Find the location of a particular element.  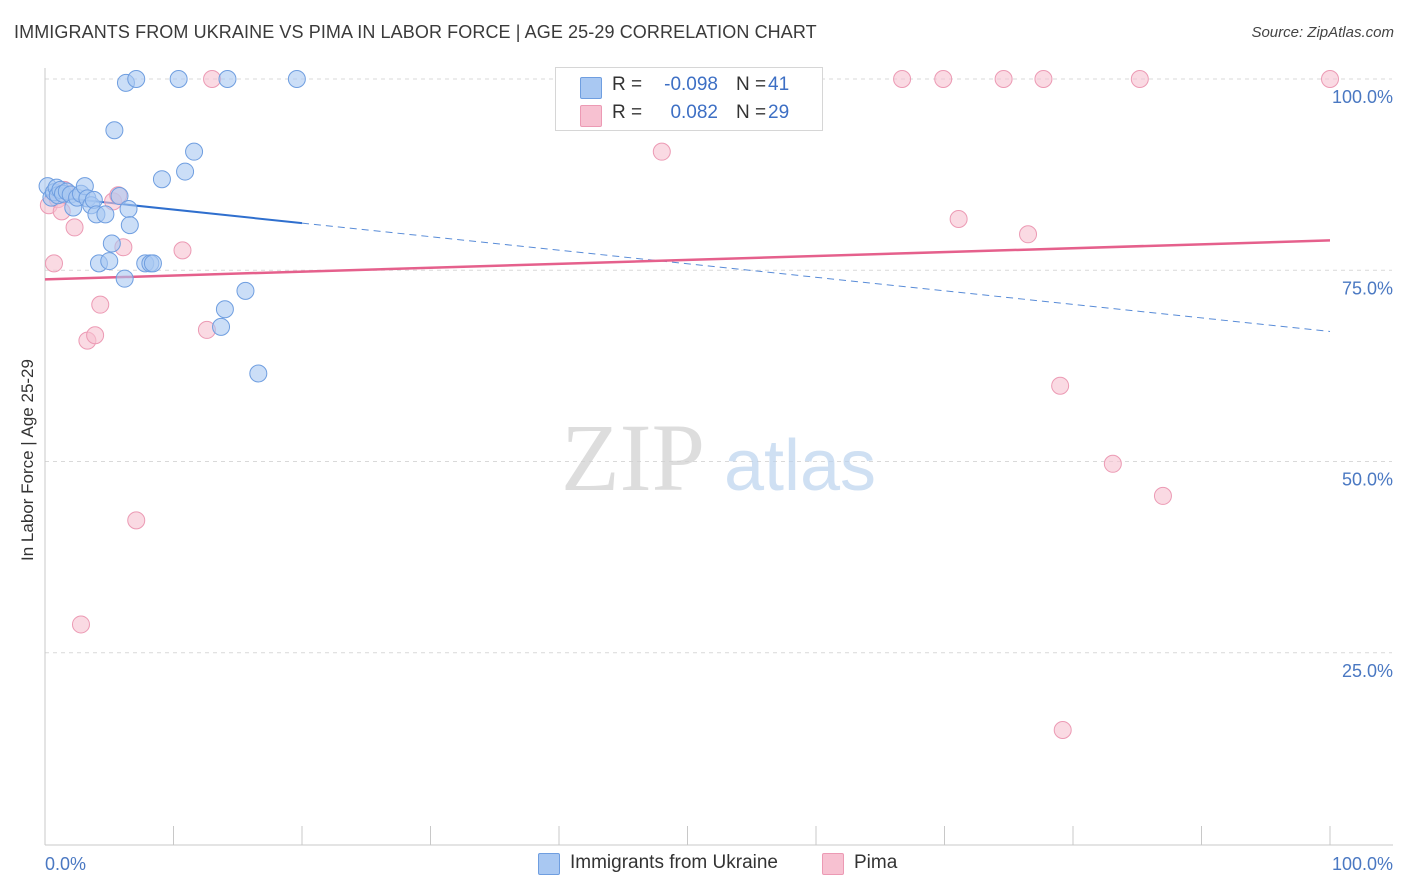

legend-label-ukraine: Immigrants from Ukraine is located at coordinates (674, 862).